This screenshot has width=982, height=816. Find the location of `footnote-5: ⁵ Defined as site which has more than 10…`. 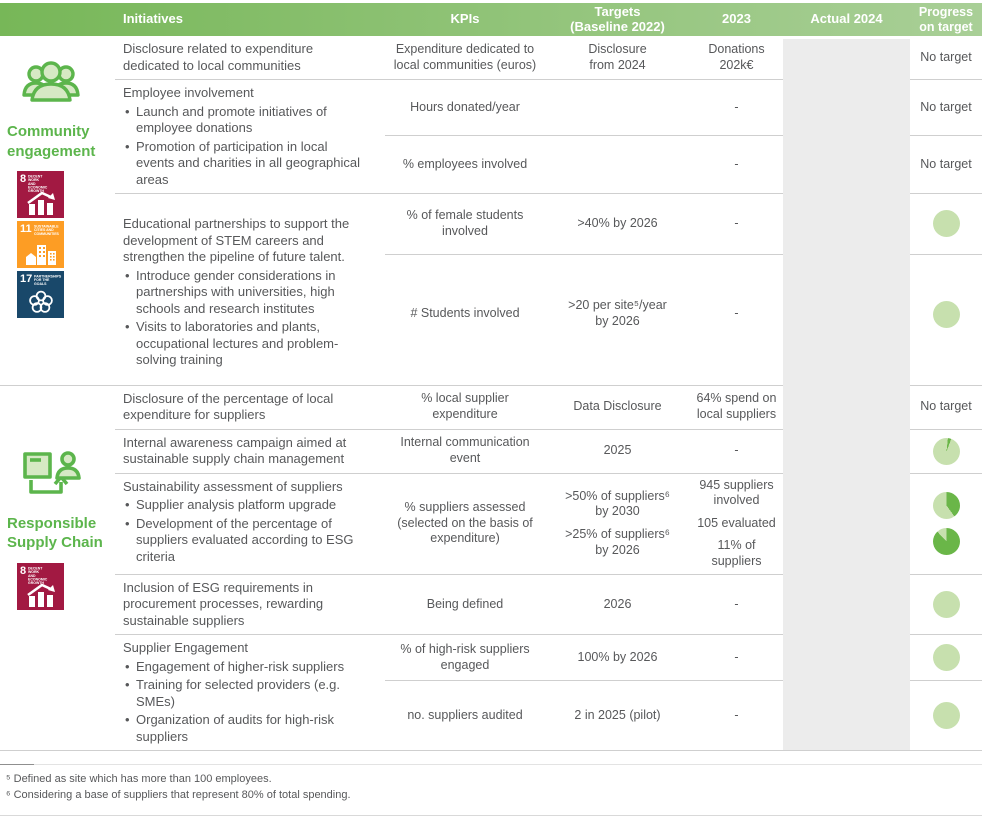

footnote-5: ⁵ Defined as site which has more than 10… is located at coordinates (139, 779).